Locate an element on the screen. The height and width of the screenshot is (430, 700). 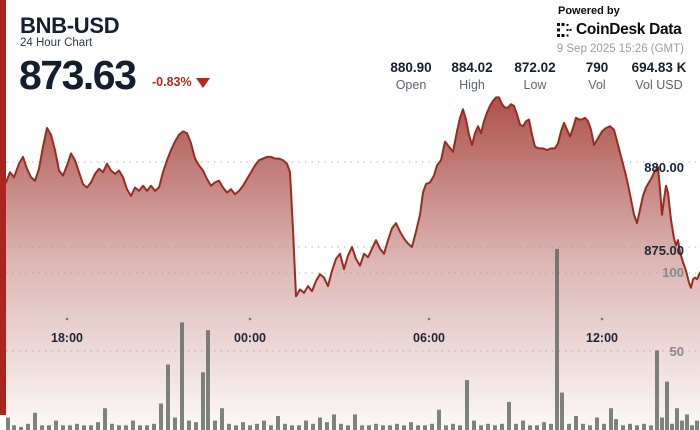
x-axis-label-0600: 06:00 is located at coordinates (429, 338).